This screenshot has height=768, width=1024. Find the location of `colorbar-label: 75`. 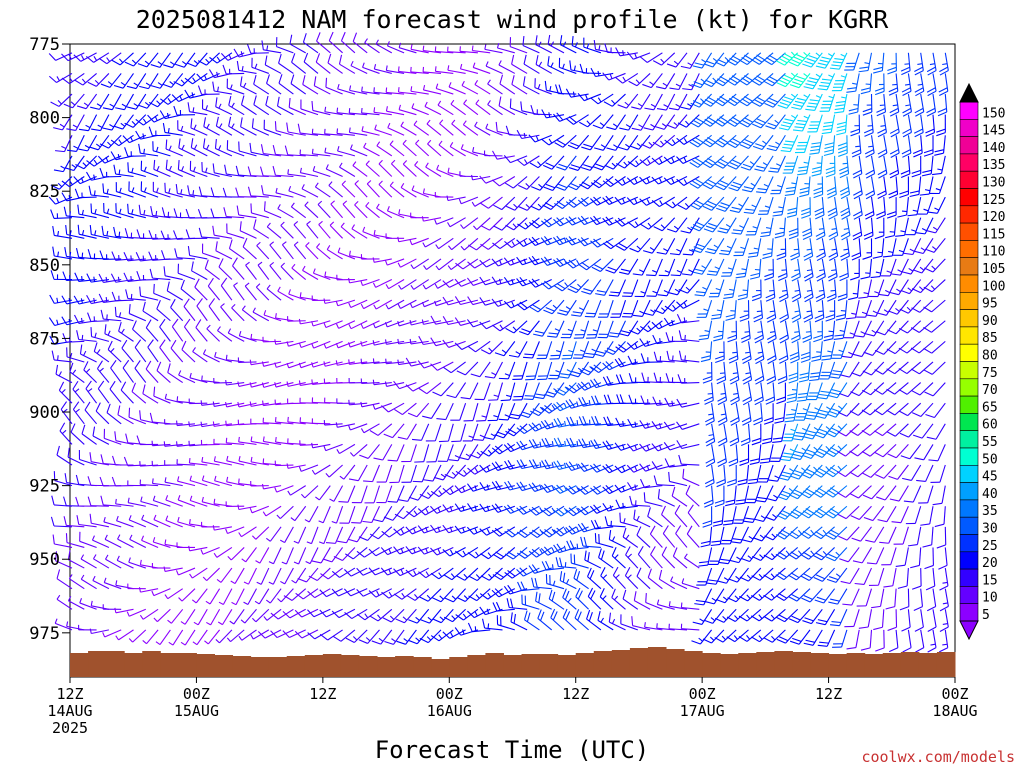

colorbar-label: 75 is located at coordinates (990, 373).